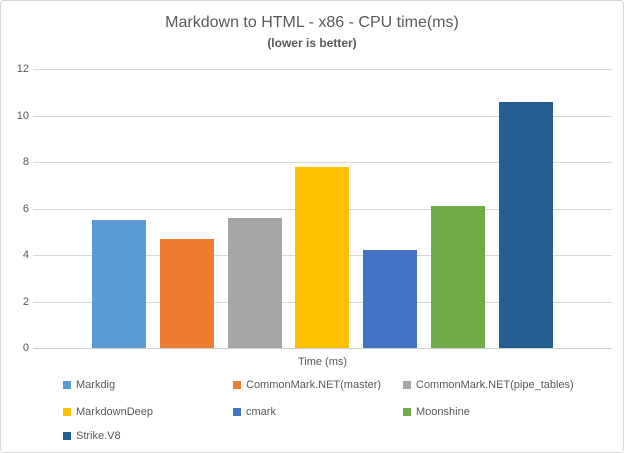 The image size is (624, 453). I want to click on y-tick-label: 8, so click(25, 162).